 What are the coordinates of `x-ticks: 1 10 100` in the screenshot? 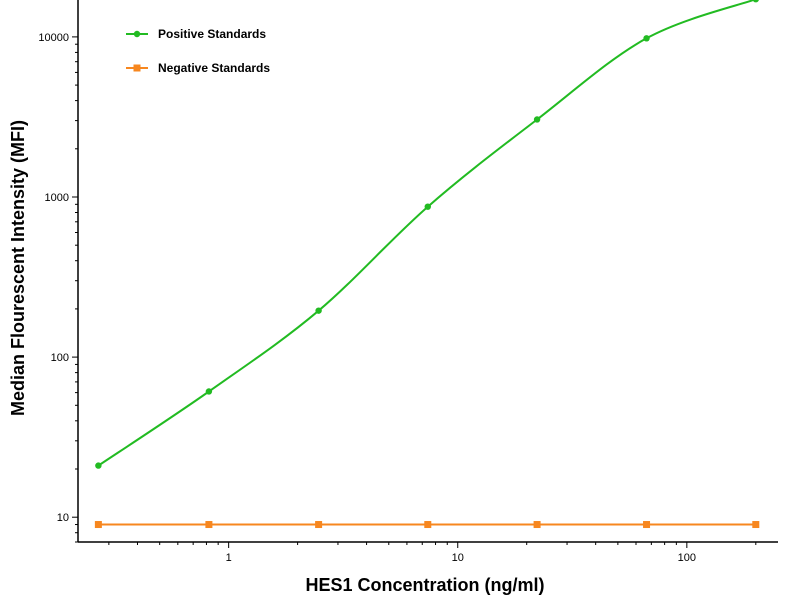 It's located at (432, 553).